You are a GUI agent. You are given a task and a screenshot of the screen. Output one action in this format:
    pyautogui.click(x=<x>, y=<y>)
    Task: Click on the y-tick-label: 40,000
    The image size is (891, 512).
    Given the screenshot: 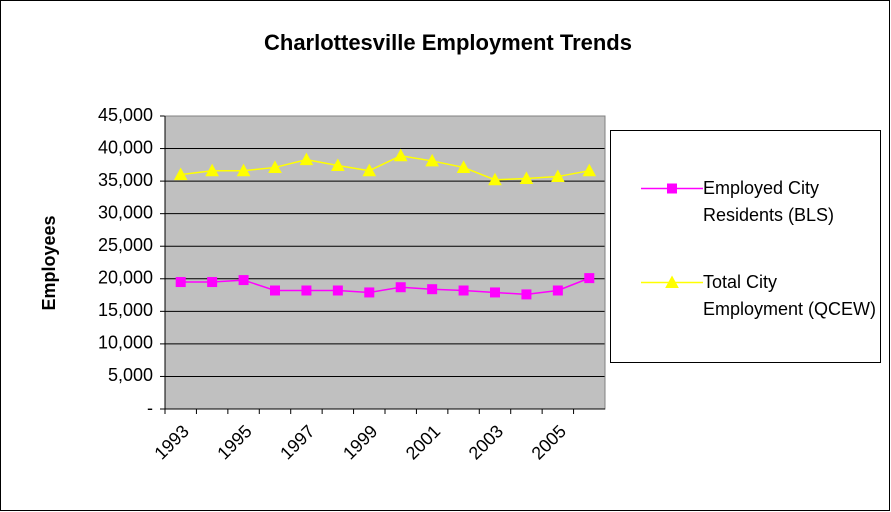 What is the action you would take?
    pyautogui.click(x=125, y=147)
    